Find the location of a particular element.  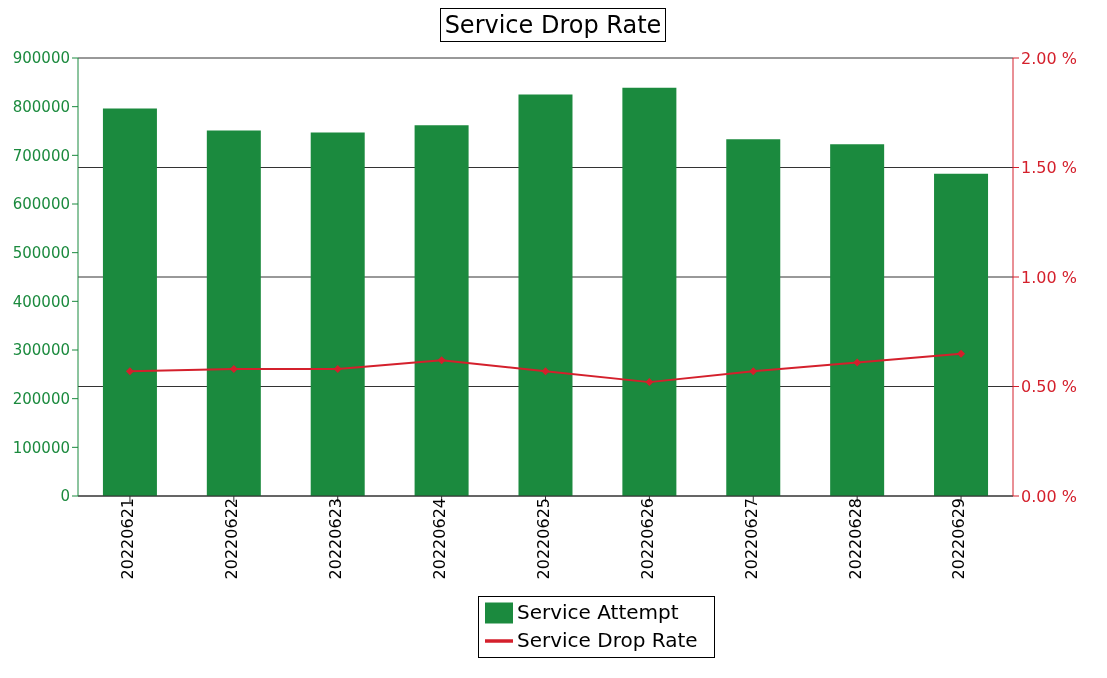

y-tick-label: 100000 is located at coordinates (41, 447).